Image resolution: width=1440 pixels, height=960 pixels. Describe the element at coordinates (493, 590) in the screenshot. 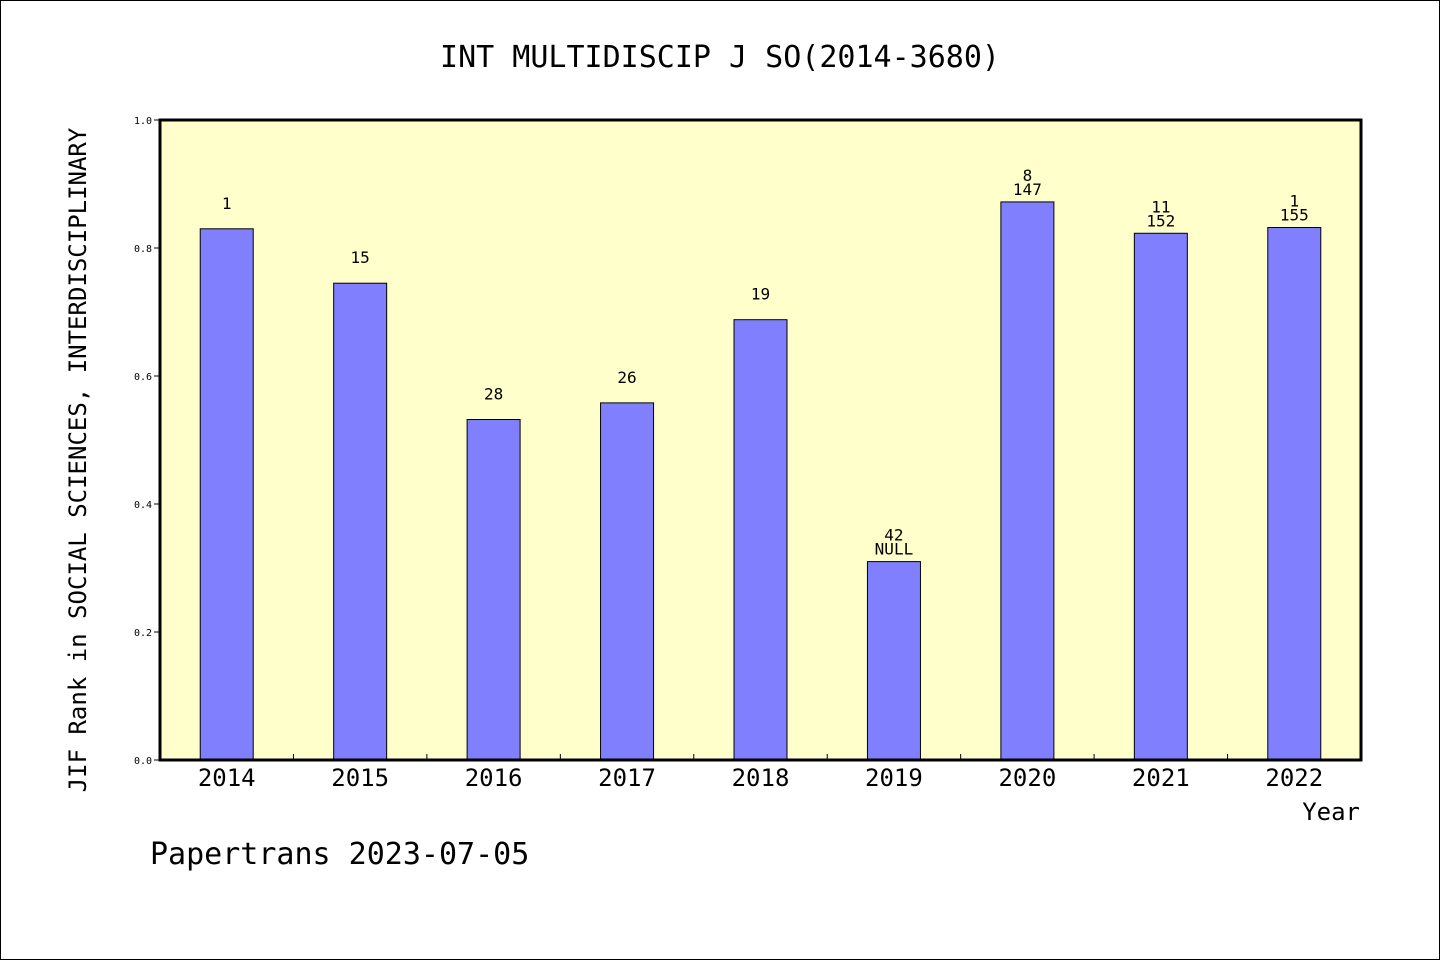

I see `bar-2016` at that location.